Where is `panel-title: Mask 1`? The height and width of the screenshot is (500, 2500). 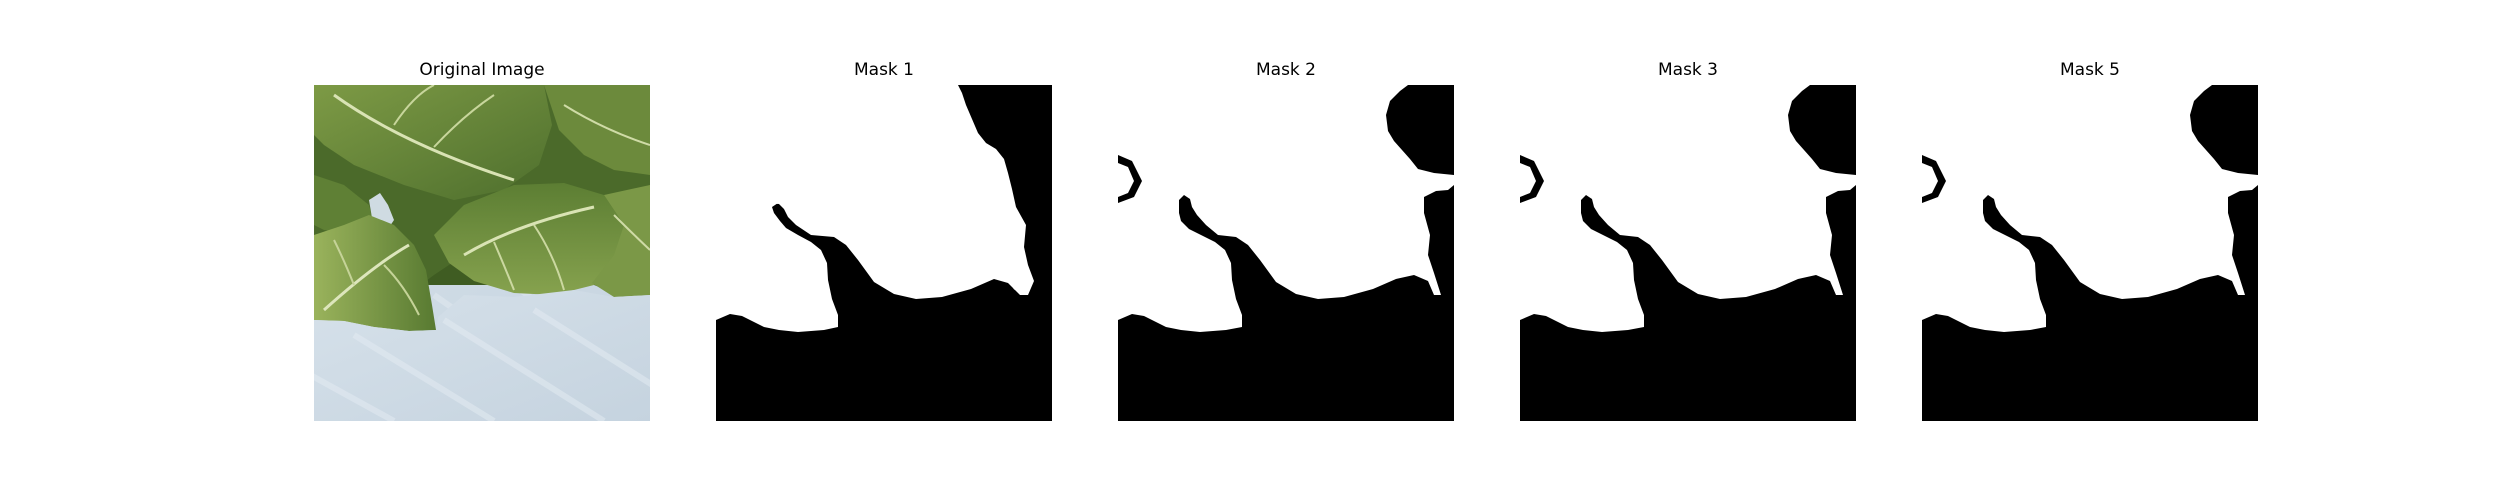
panel-title: Mask 1 is located at coordinates (883, 70).